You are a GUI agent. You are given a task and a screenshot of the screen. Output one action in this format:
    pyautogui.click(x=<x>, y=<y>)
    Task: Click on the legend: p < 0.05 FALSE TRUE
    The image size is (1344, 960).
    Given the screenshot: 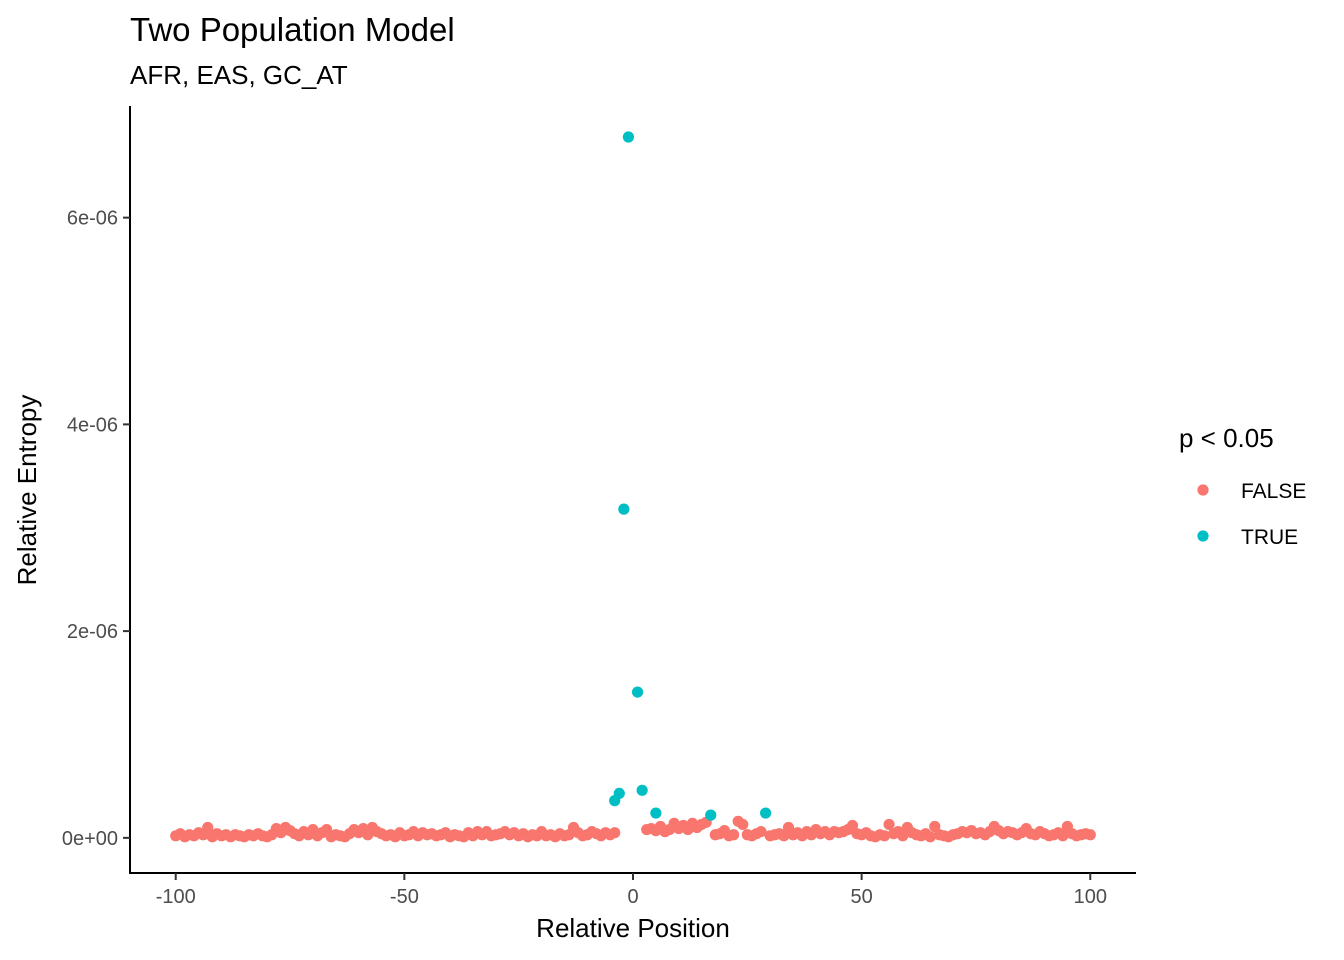 What is the action you would take?
    pyautogui.click(x=1242, y=486)
    